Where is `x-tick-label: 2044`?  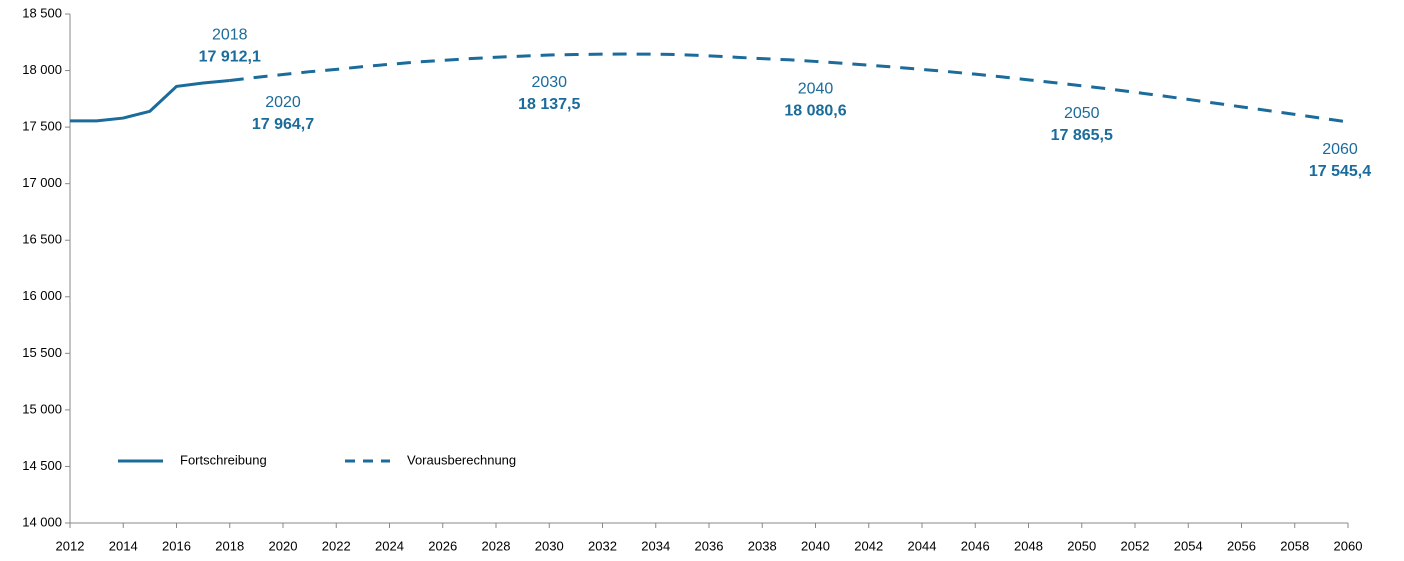
x-tick-label: 2044 is located at coordinates (922, 545).